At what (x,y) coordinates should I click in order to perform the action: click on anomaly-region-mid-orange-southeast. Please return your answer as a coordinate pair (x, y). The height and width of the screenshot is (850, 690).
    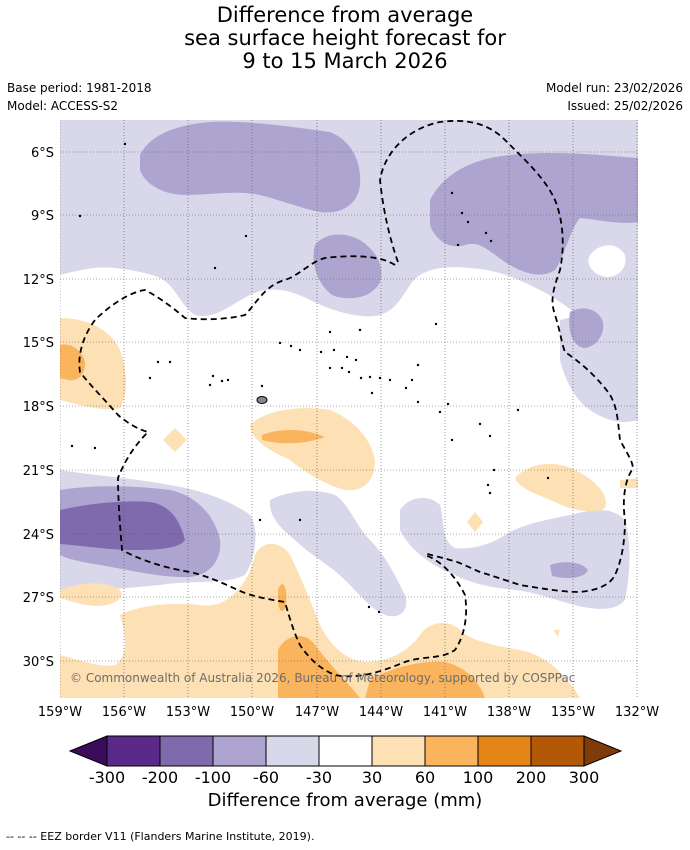
    Looking at the image, I should click on (425, 679).